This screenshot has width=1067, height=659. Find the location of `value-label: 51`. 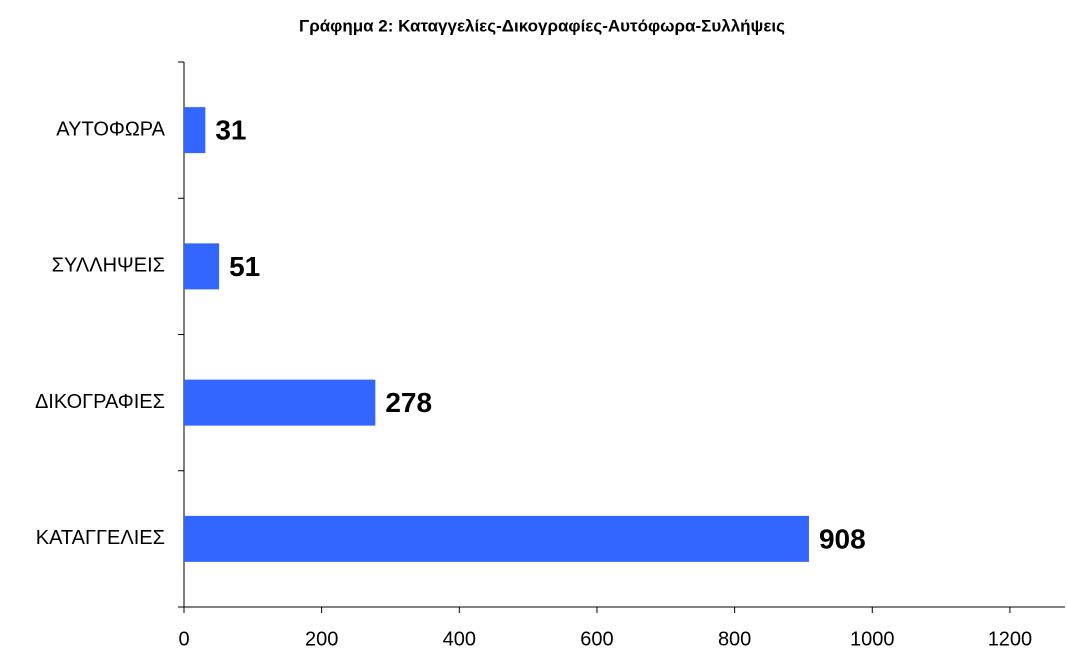

value-label: 51 is located at coordinates (244, 266).